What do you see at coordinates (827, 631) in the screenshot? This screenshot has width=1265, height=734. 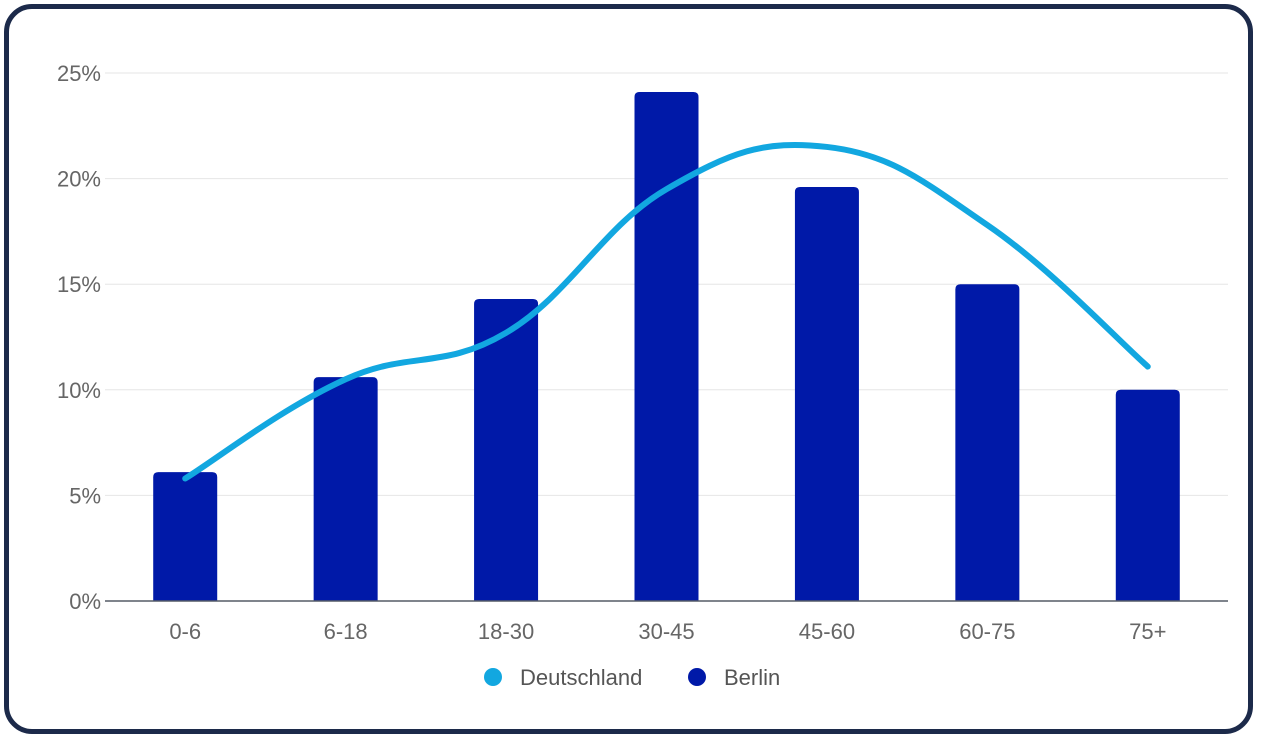 I see `x-tick-label: 45-60` at bounding box center [827, 631].